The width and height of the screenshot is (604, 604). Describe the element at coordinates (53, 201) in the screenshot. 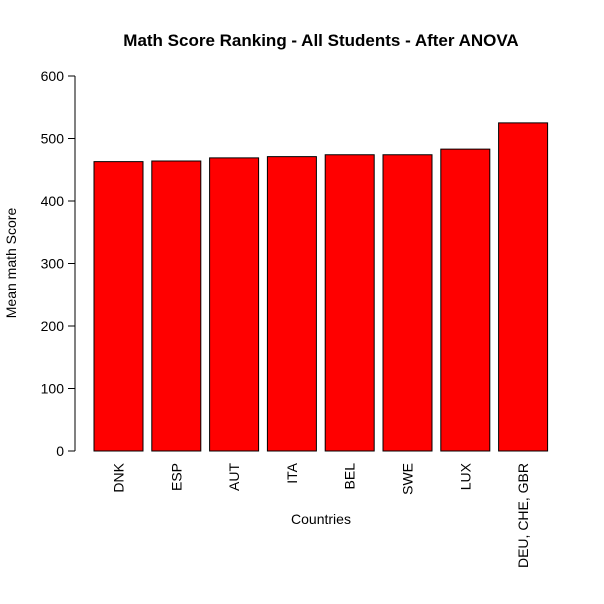

I see `y-tick-label: 400` at that location.